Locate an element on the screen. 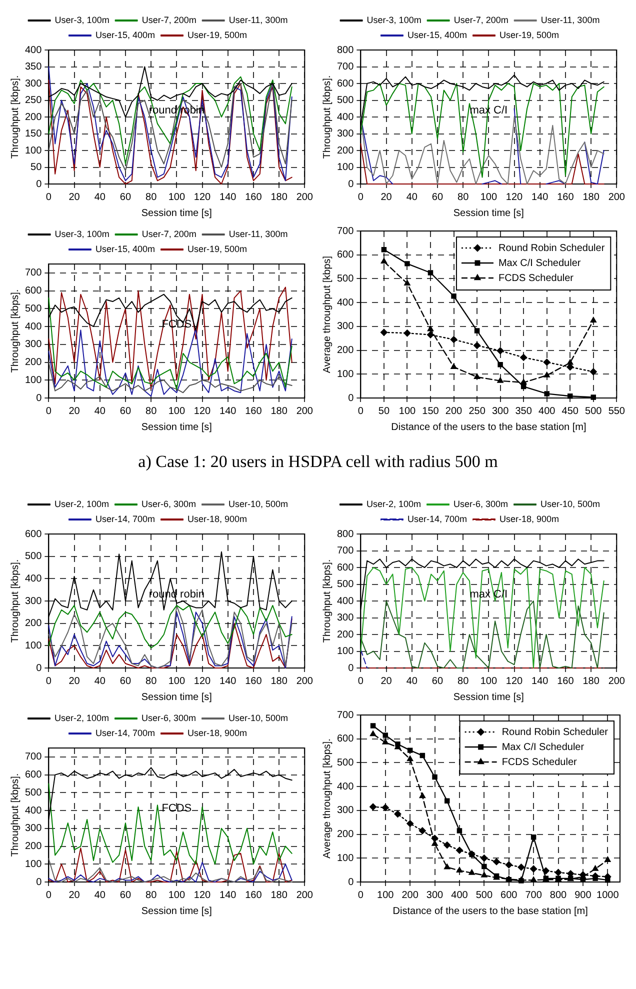 The image size is (636, 989). x-tick-label: 400 is located at coordinates (459, 895).